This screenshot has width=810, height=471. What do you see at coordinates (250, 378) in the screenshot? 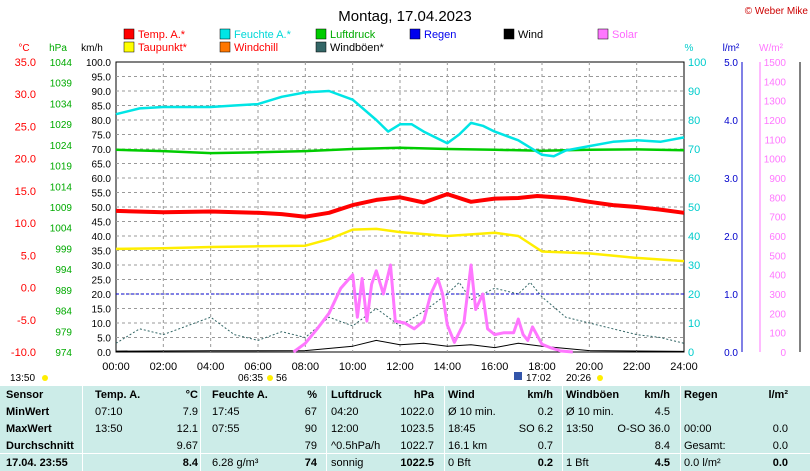
I see `marker-text: 06:35` at bounding box center [250, 378].